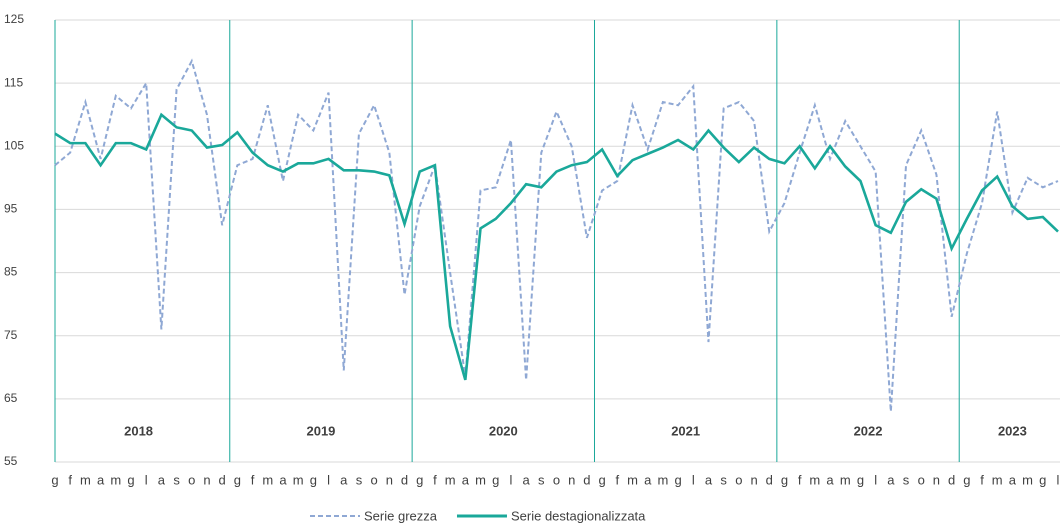  Describe the element at coordinates (320, 430) in the screenshot. I see `year-label: 2019` at that location.